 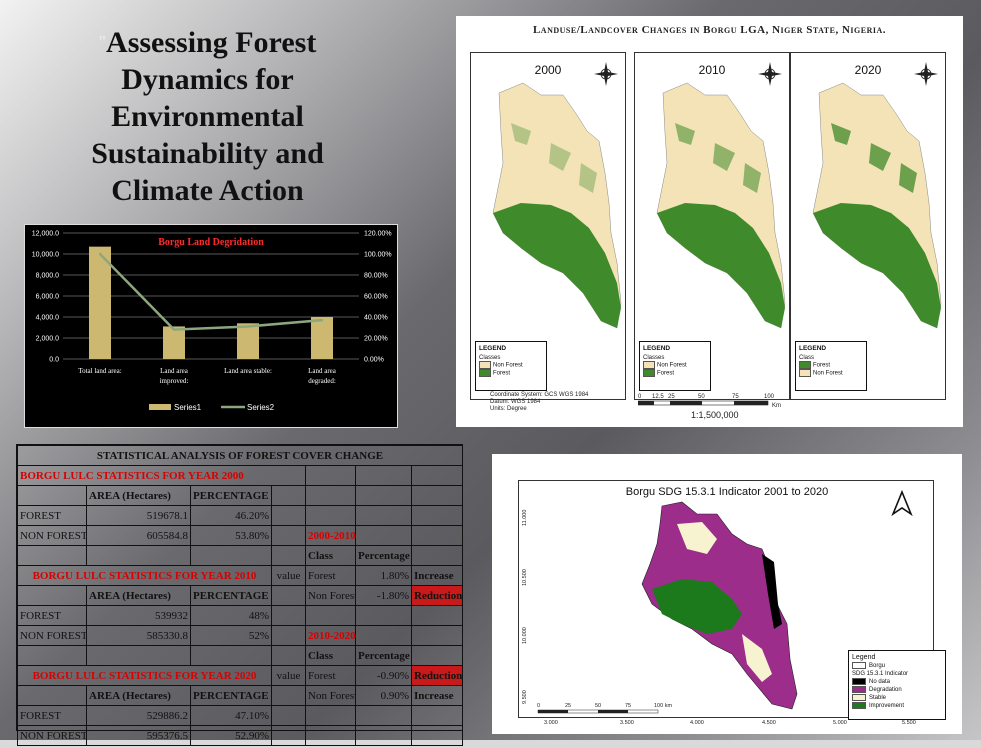 I want to click on sdg-legend-label: Improvement, so click(x=887, y=706).